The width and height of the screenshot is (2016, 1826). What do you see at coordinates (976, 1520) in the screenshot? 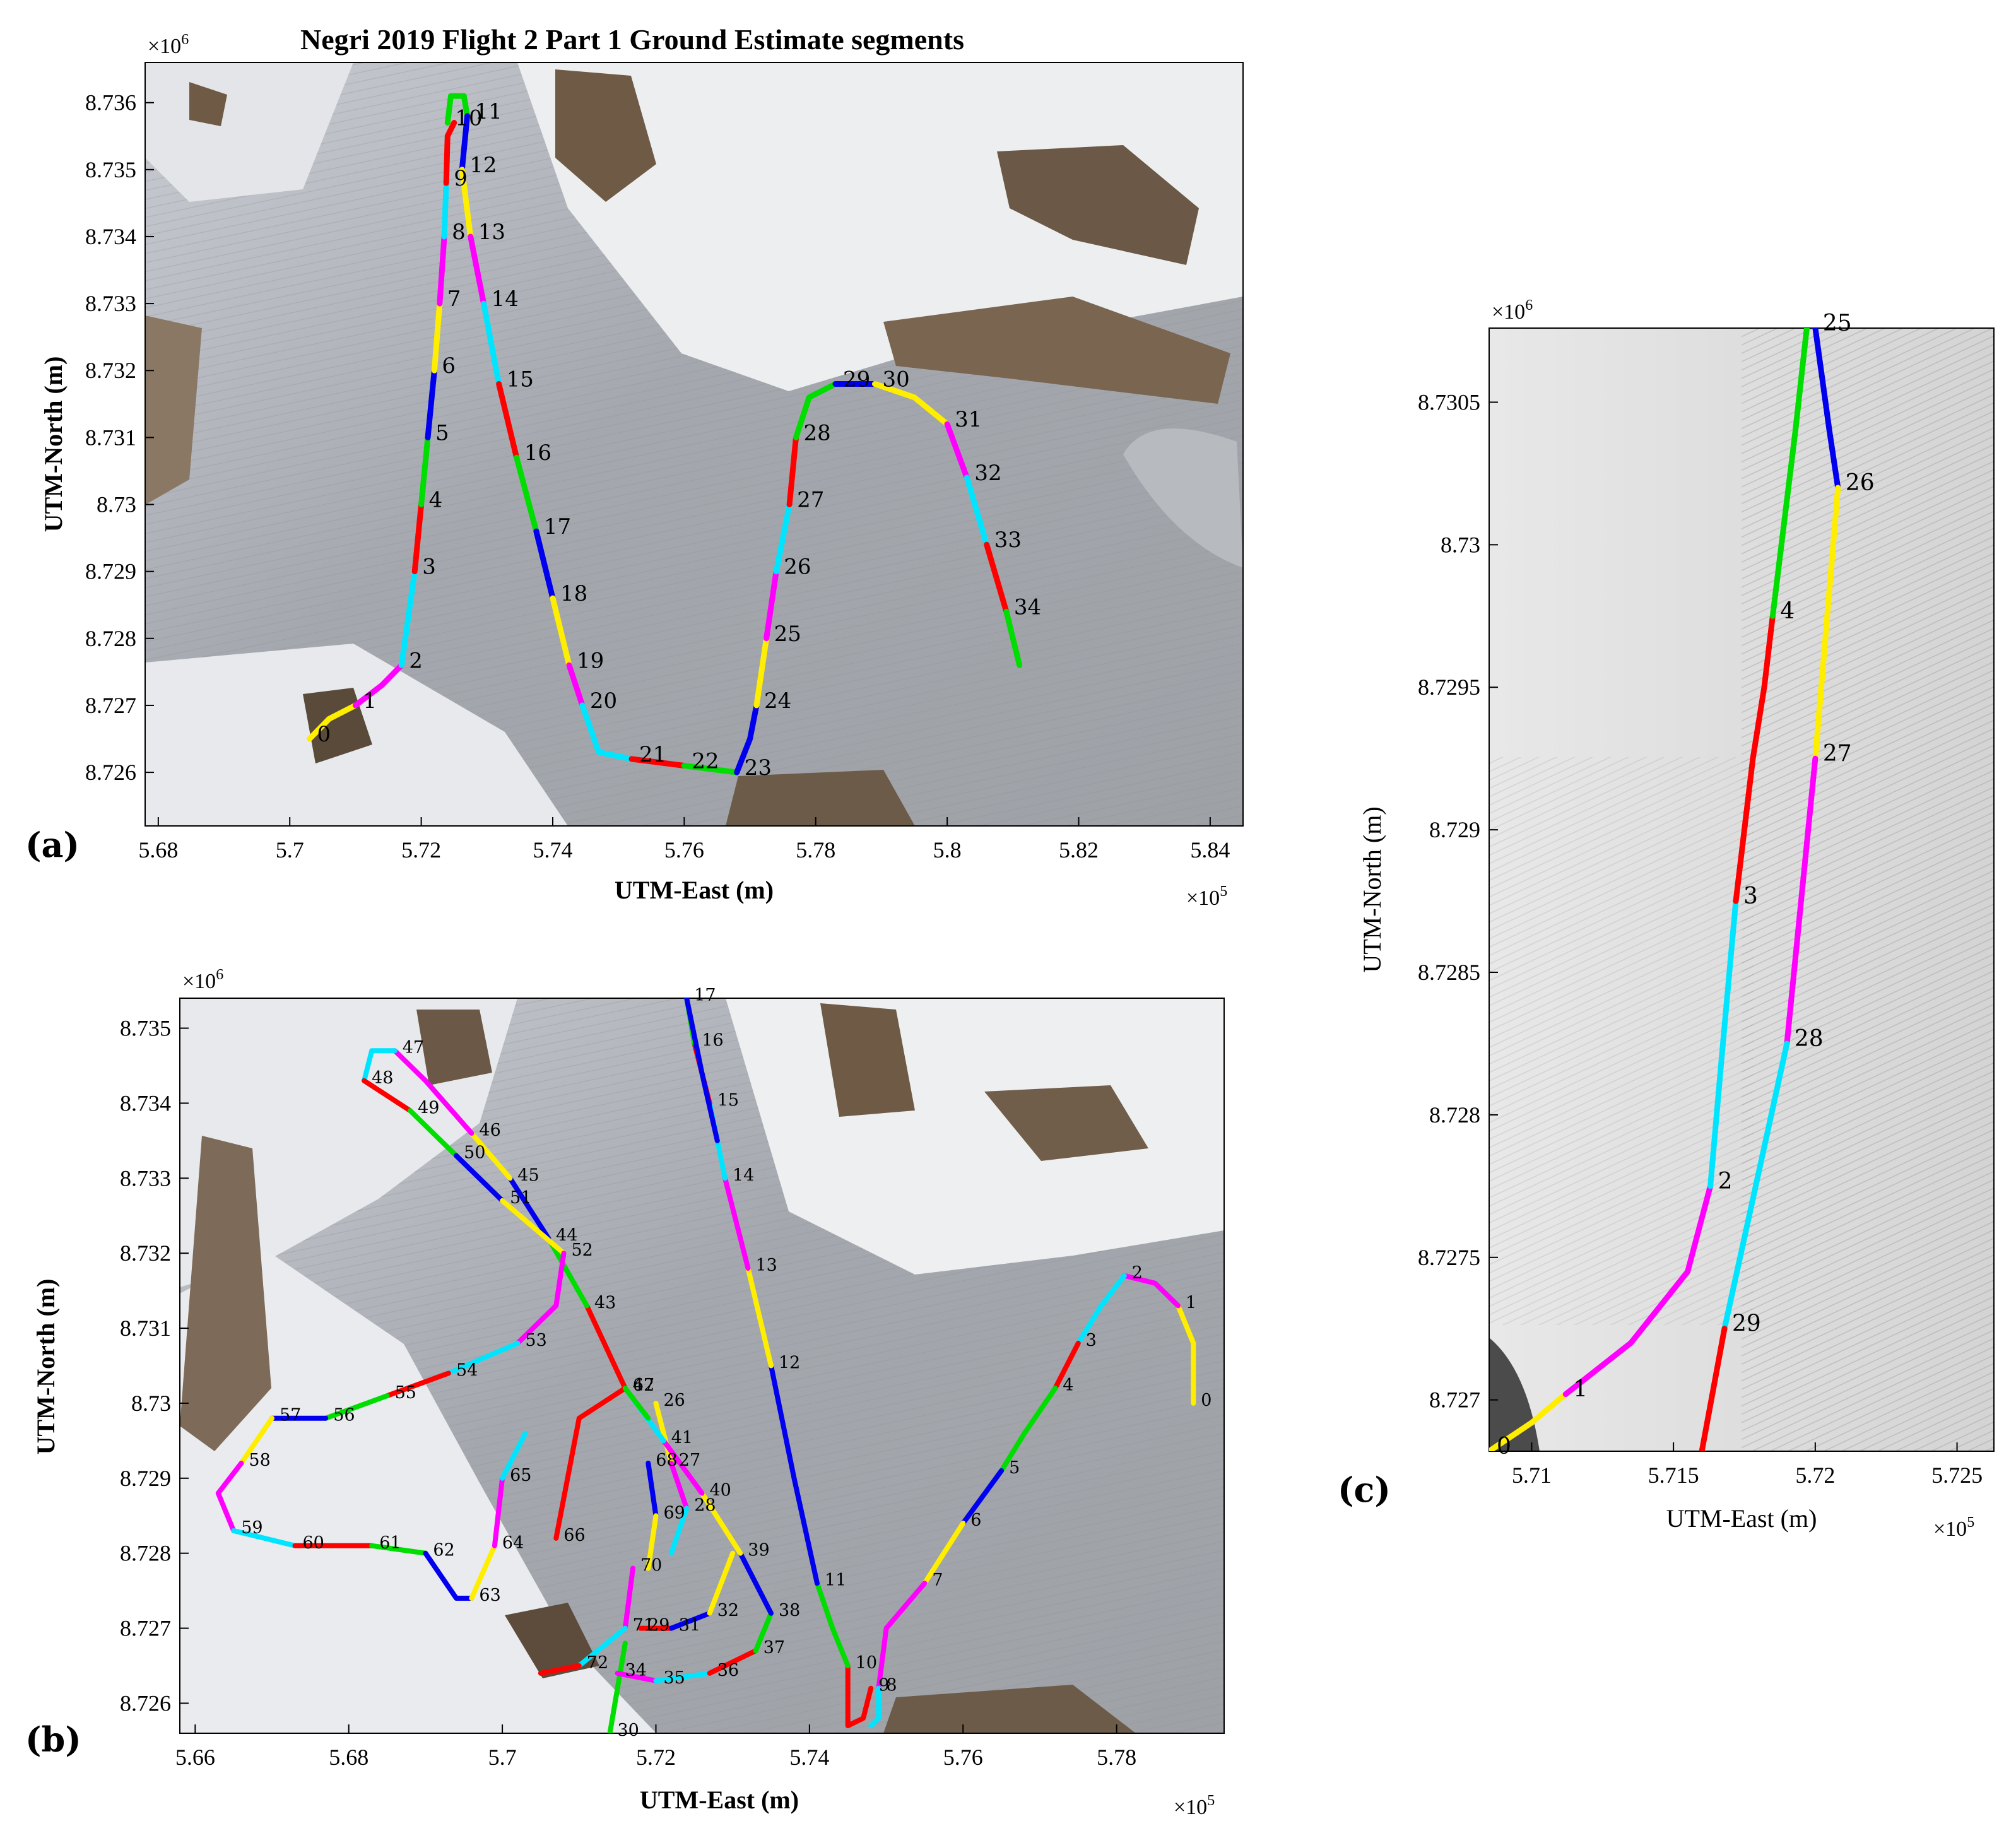
I see `segment-label-6: 6` at bounding box center [976, 1520].